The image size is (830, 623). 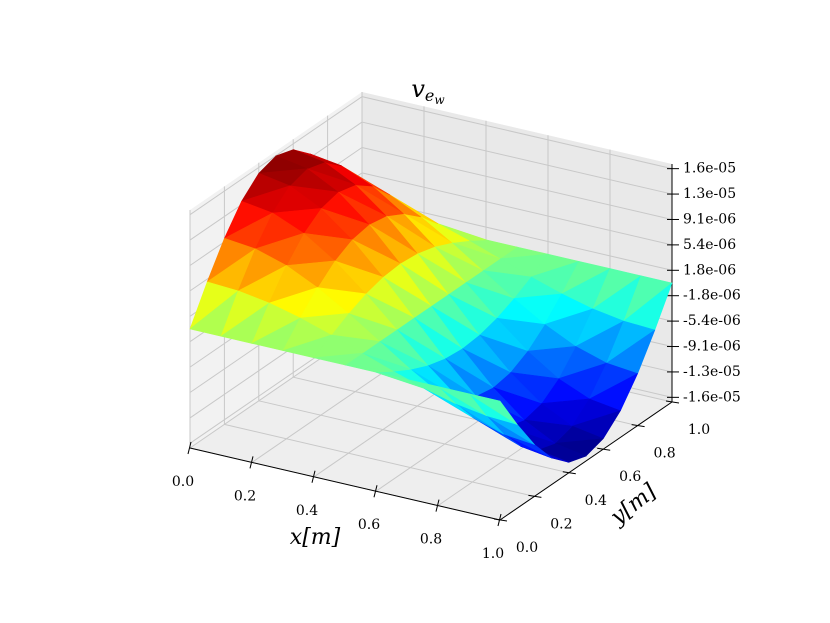 I want to click on z-tick-label: 1.3e-05, so click(x=709, y=194).